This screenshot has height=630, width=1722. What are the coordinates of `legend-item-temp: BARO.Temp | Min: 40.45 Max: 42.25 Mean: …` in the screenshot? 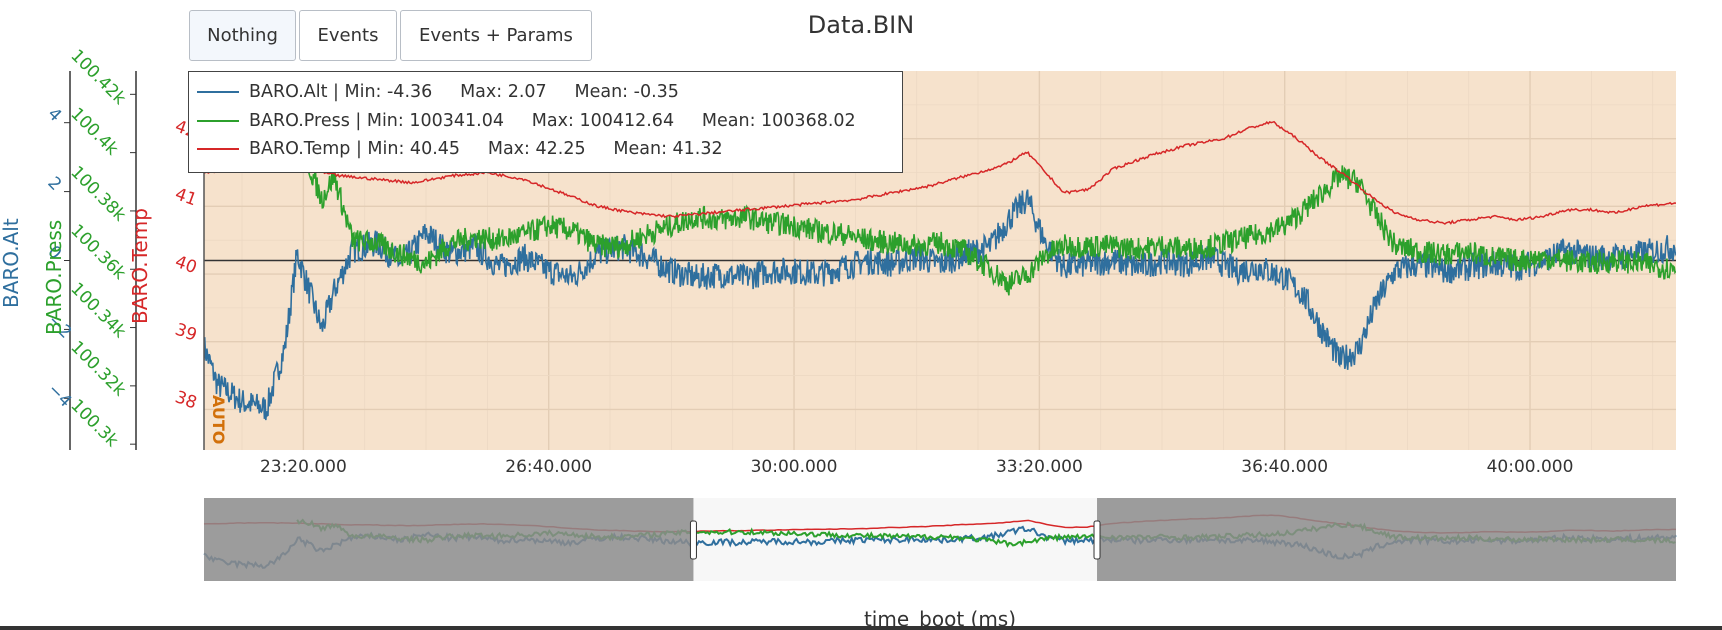 It's located at (549, 149).